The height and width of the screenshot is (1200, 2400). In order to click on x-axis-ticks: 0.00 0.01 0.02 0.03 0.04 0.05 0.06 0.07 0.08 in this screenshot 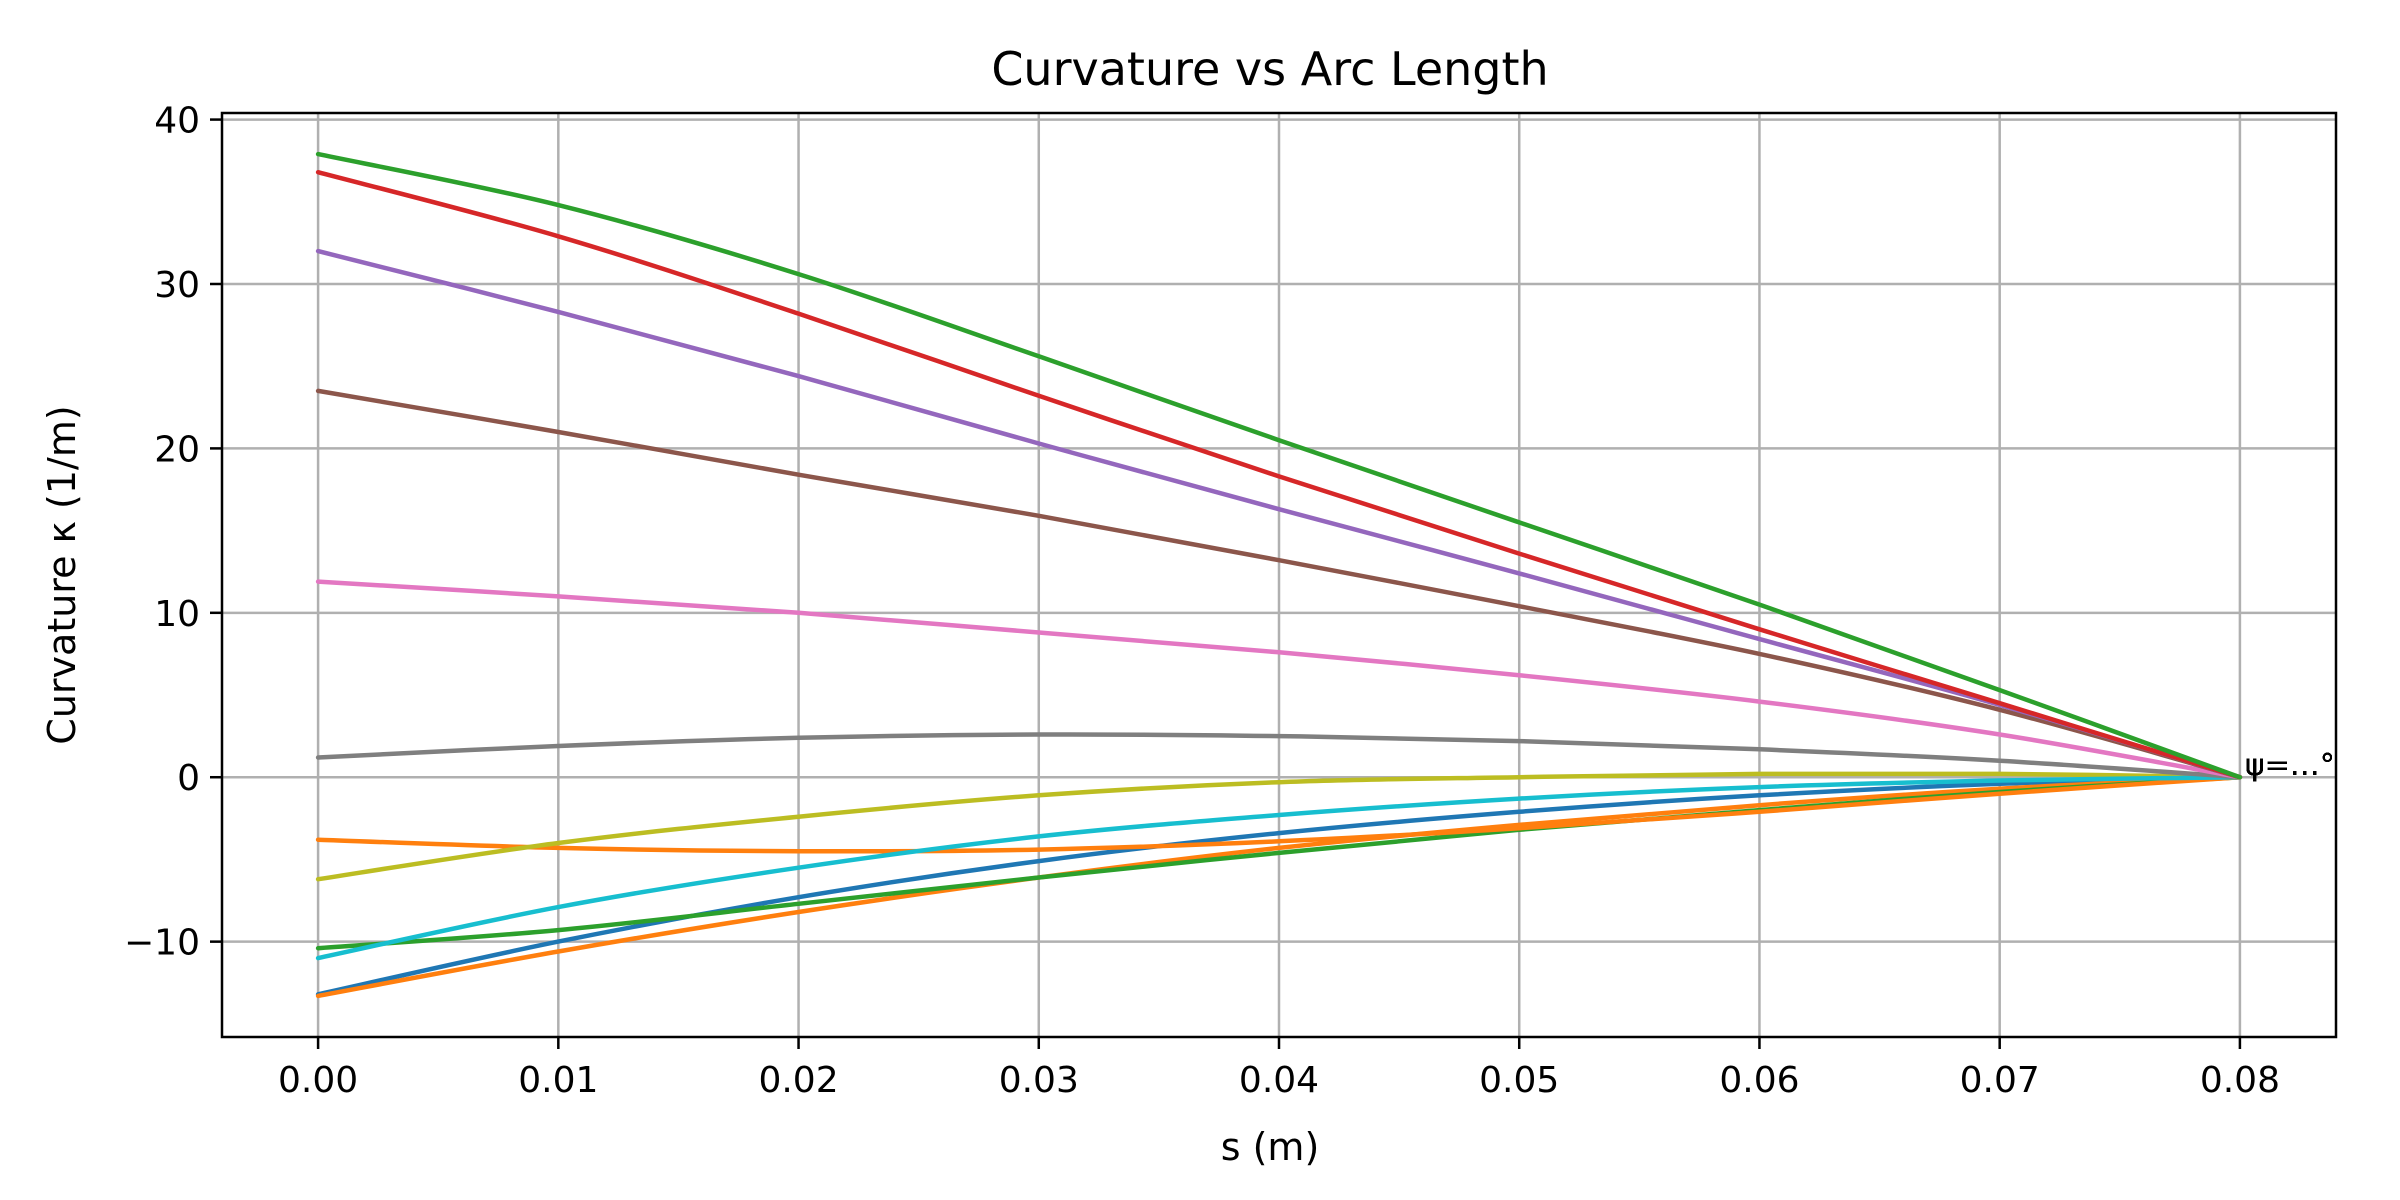, I will do `click(1279, 1069)`.